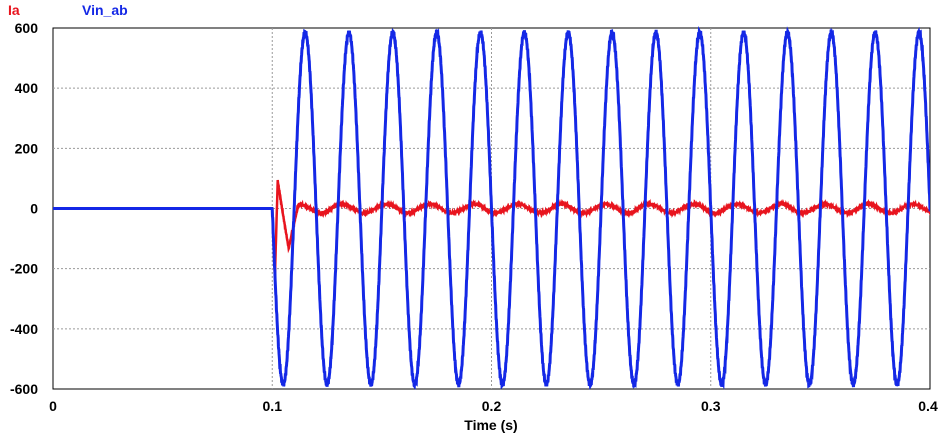 The height and width of the screenshot is (439, 940). I want to click on y-tick-label: 0, so click(34, 209).